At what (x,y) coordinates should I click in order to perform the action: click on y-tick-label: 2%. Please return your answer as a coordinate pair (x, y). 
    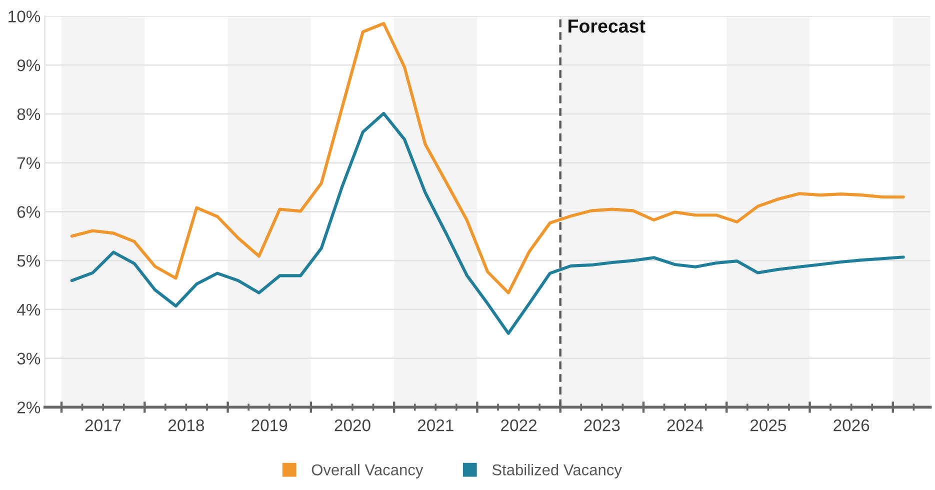
    Looking at the image, I should click on (28, 408).